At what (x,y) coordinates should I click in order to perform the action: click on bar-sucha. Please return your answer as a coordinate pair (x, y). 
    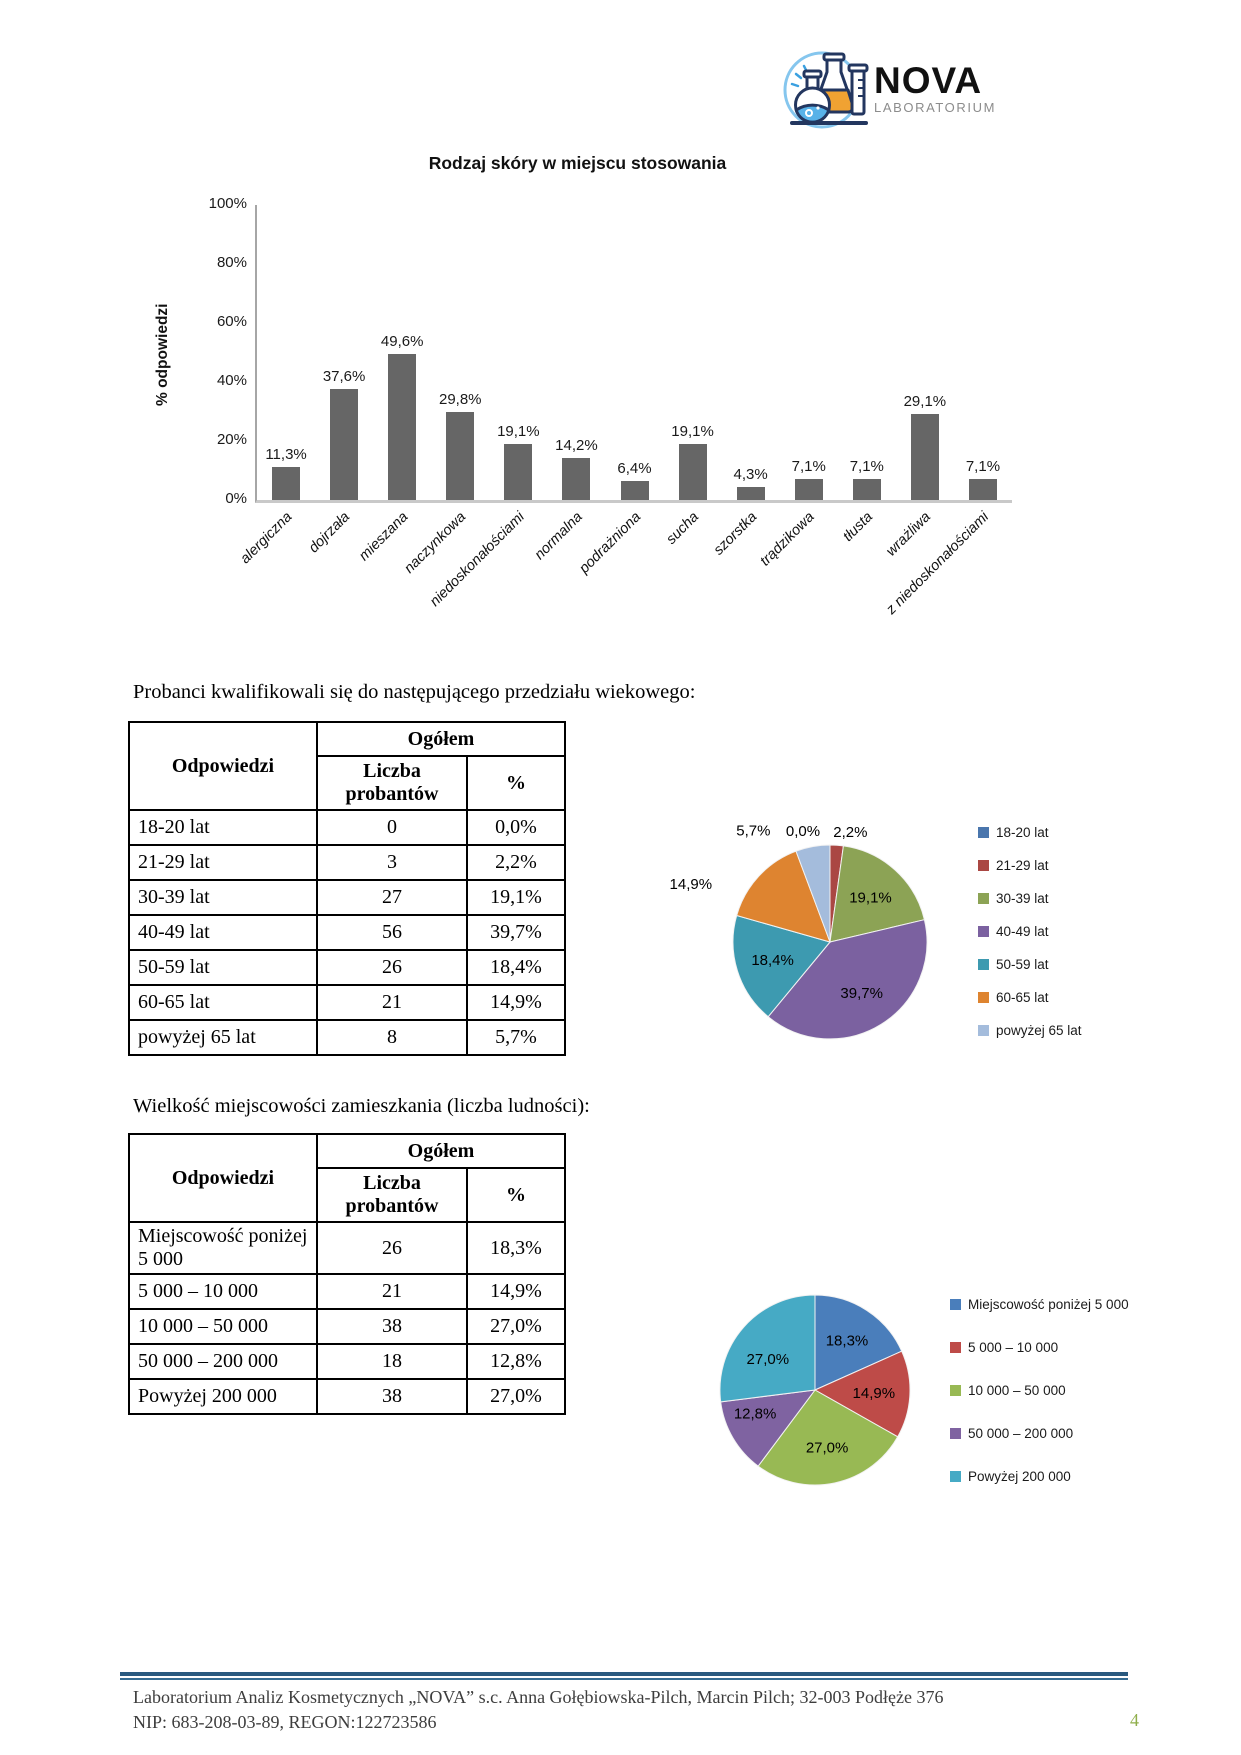
    Looking at the image, I should click on (692, 472).